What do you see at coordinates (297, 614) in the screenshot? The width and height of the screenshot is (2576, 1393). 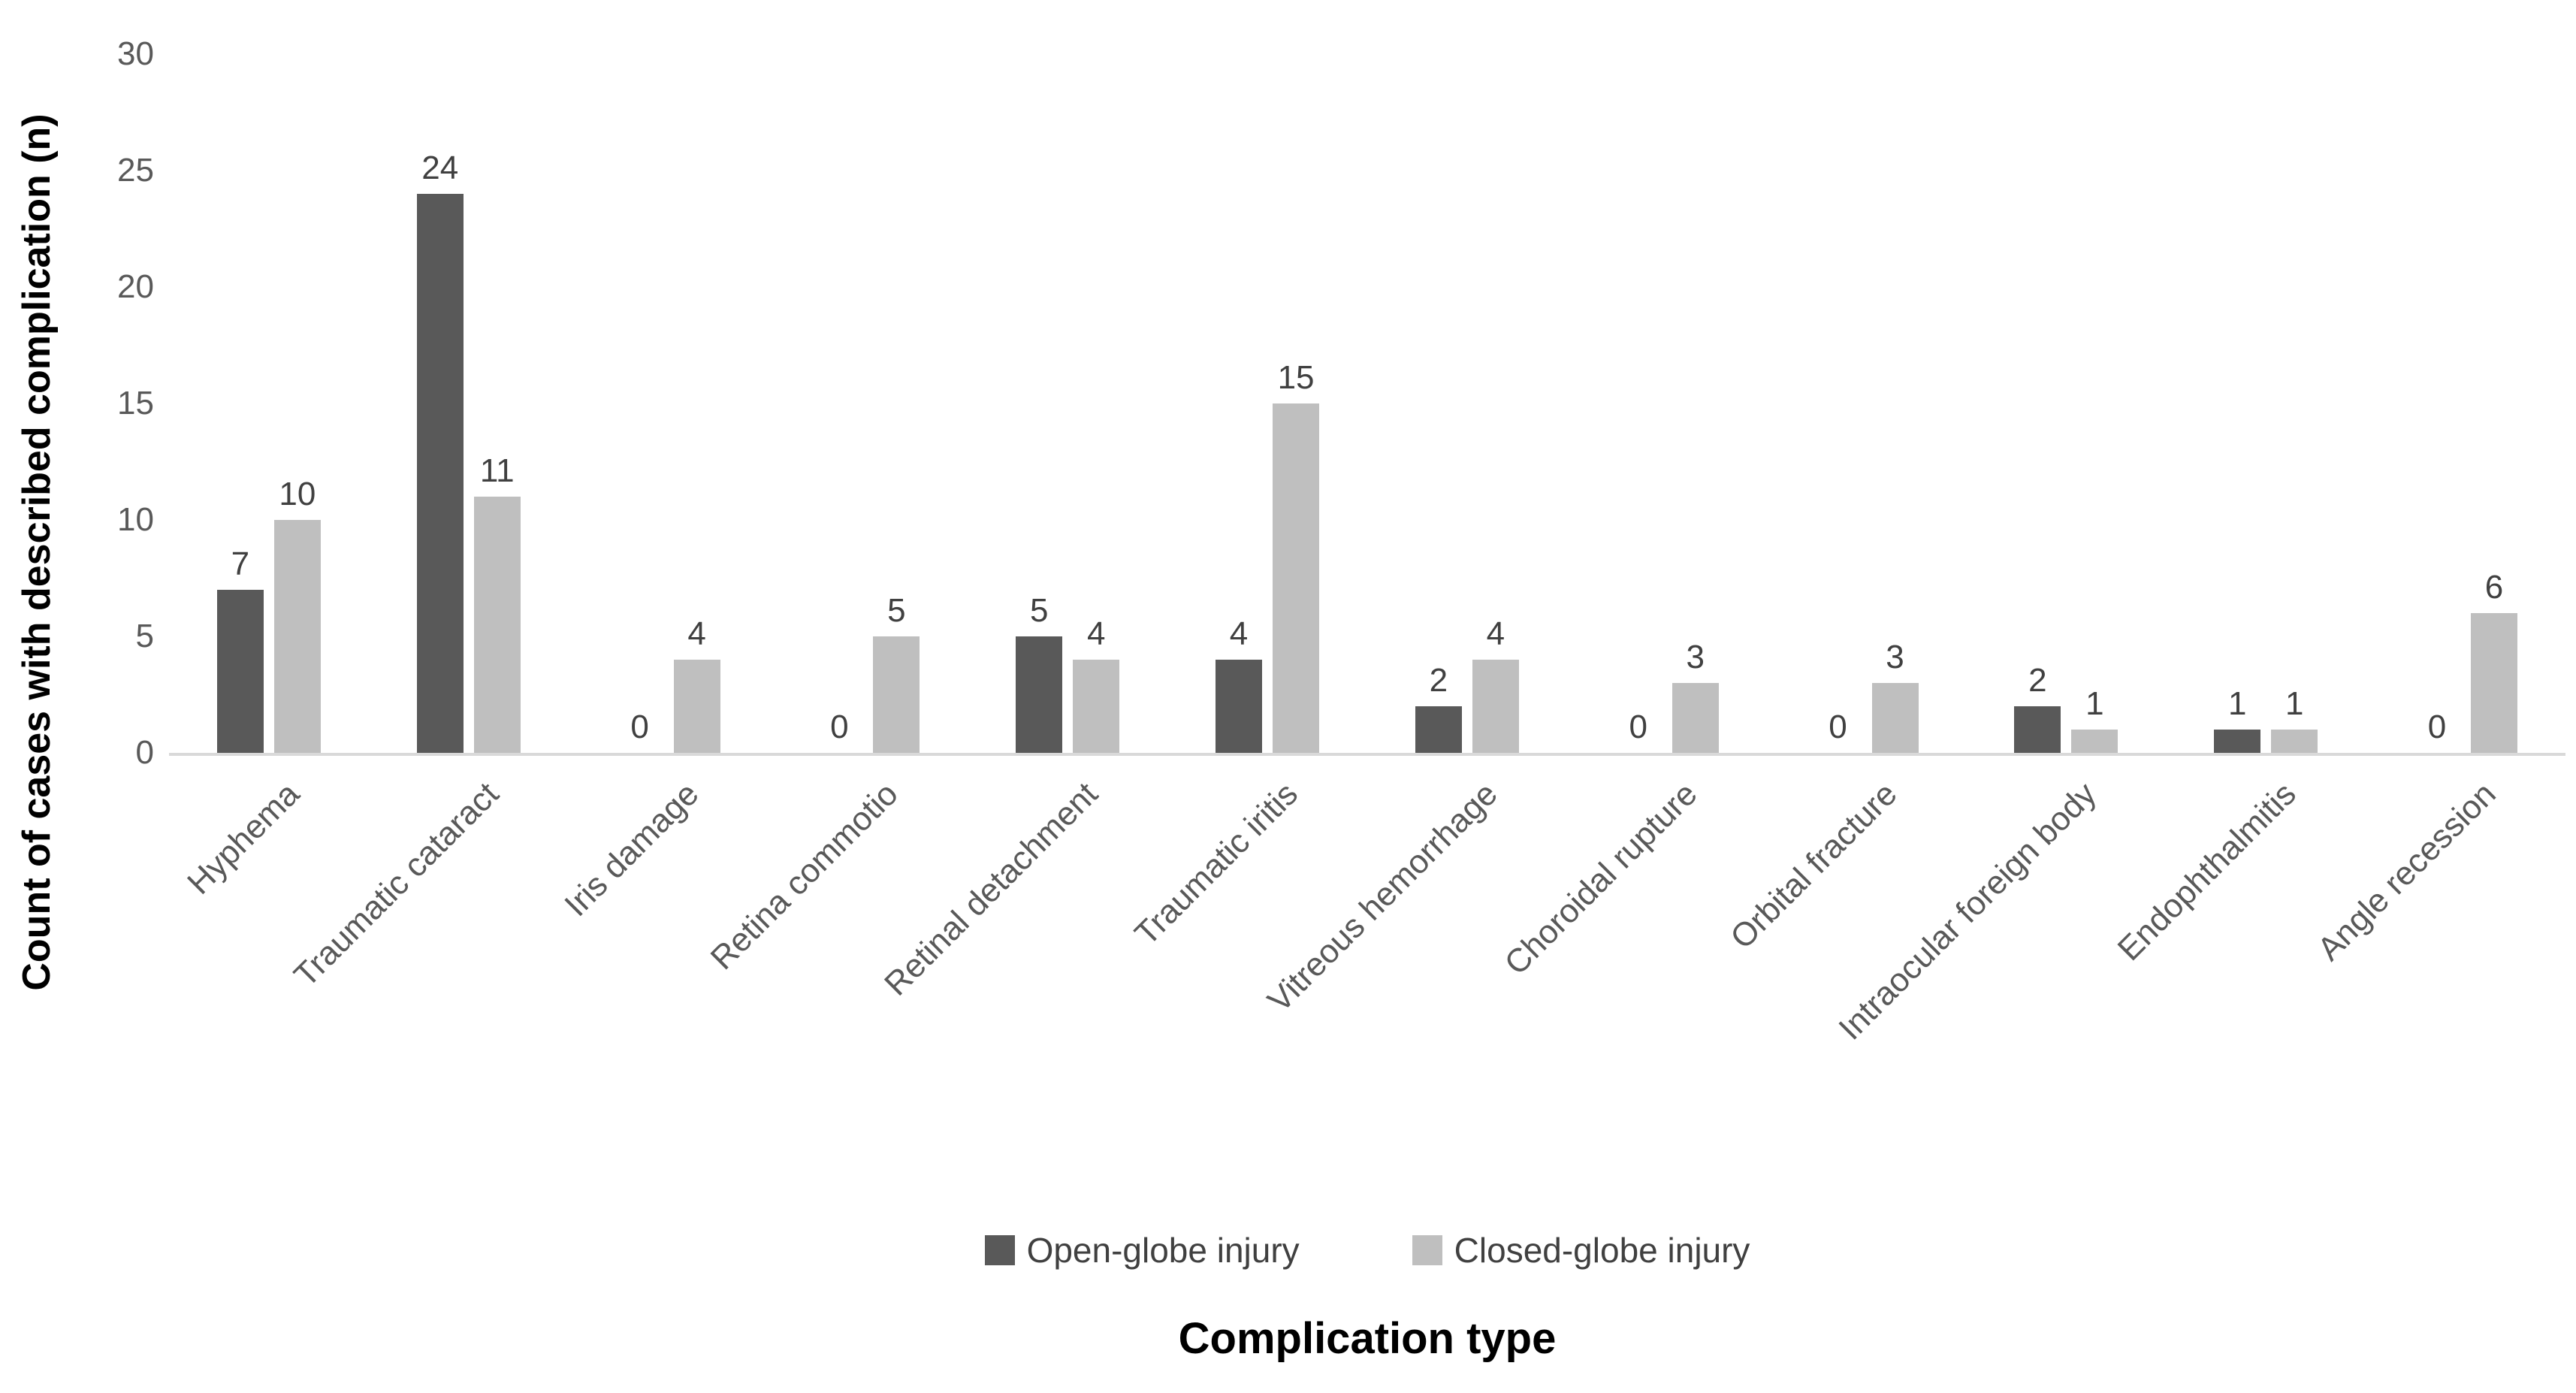 I see `bar-unit: 10` at bounding box center [297, 614].